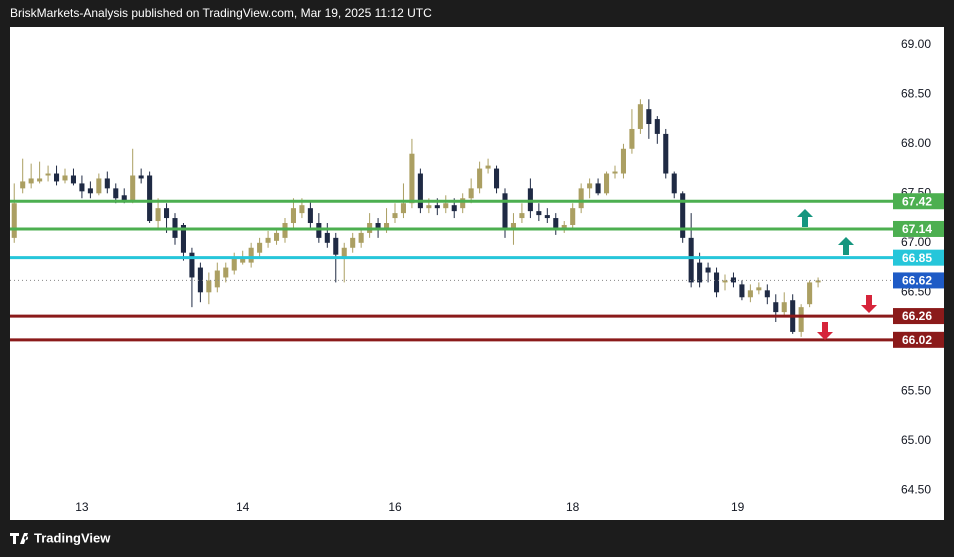  What do you see at coordinates (916, 143) in the screenshot?
I see `y-tick-label: 68.00` at bounding box center [916, 143].